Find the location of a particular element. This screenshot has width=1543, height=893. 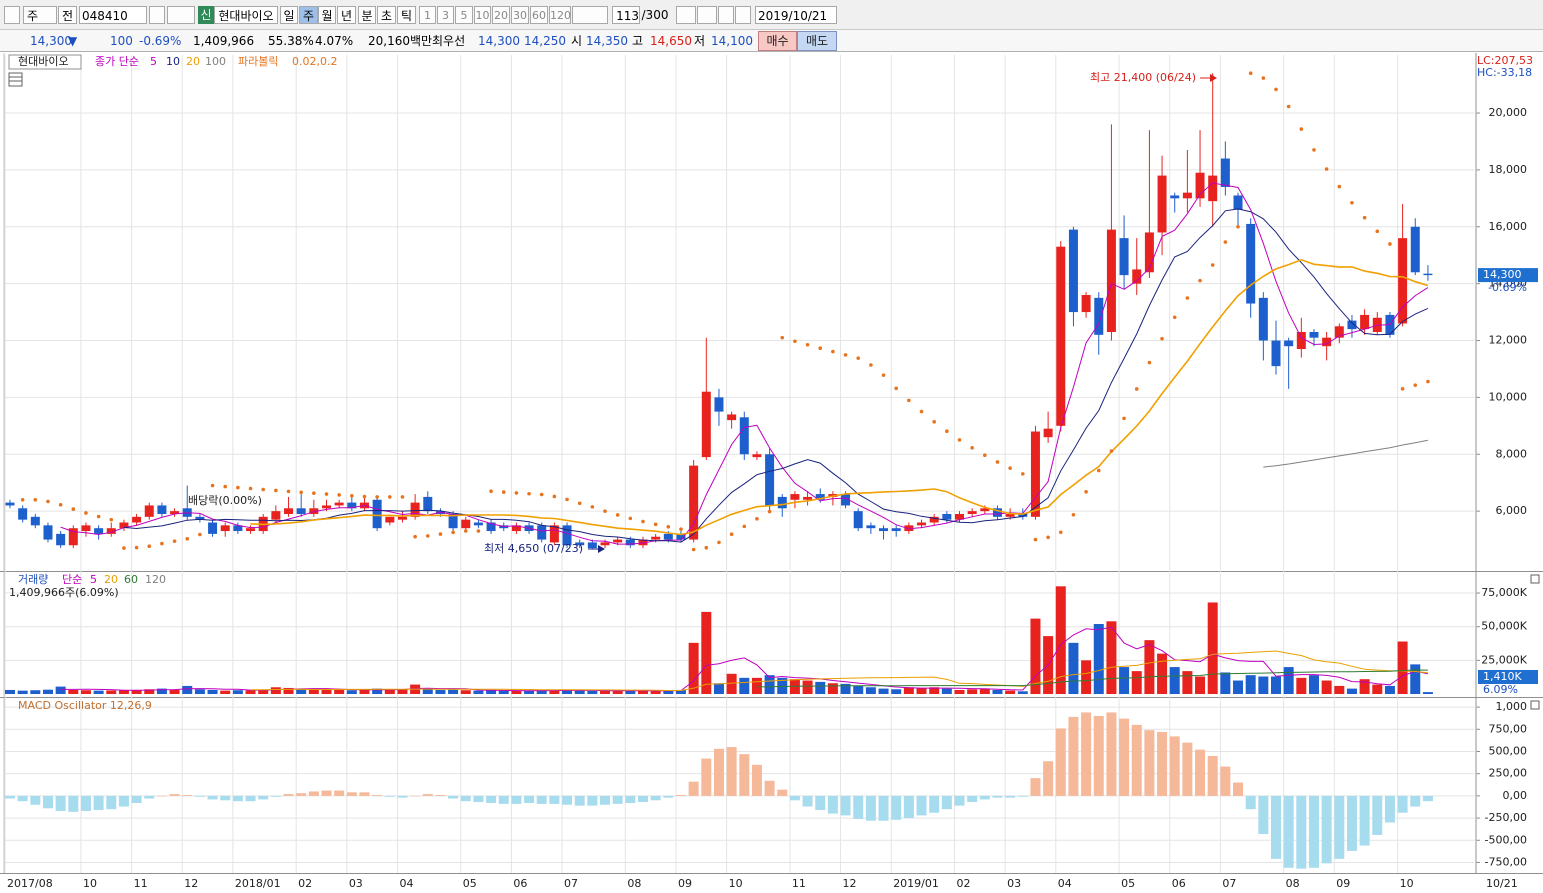

x-tick-label: 12 is located at coordinates (191, 883).